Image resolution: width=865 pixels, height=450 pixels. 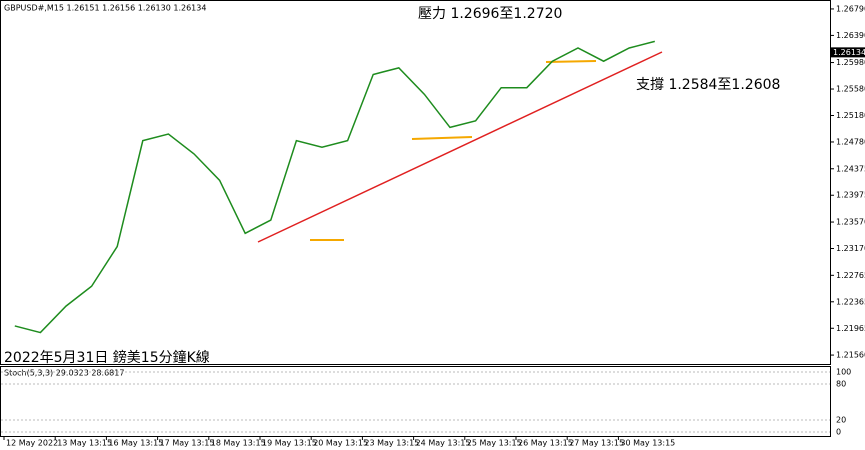 I want to click on y-tick-label: 1.23570, so click(x=850, y=222).